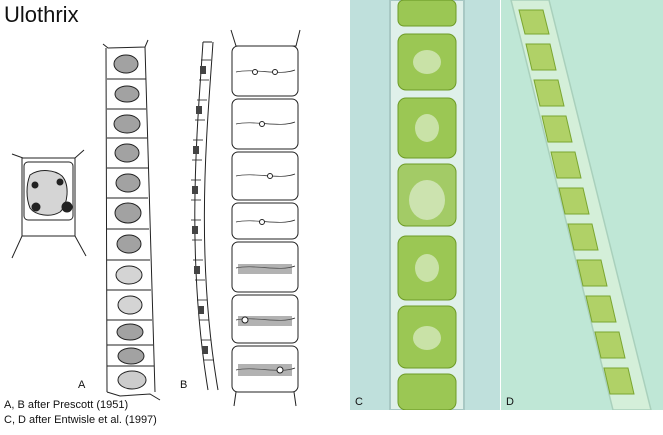 Image resolution: width=663 pixels, height=435 pixels. I want to click on drawing-b-thin-filament, so click(205, 216).